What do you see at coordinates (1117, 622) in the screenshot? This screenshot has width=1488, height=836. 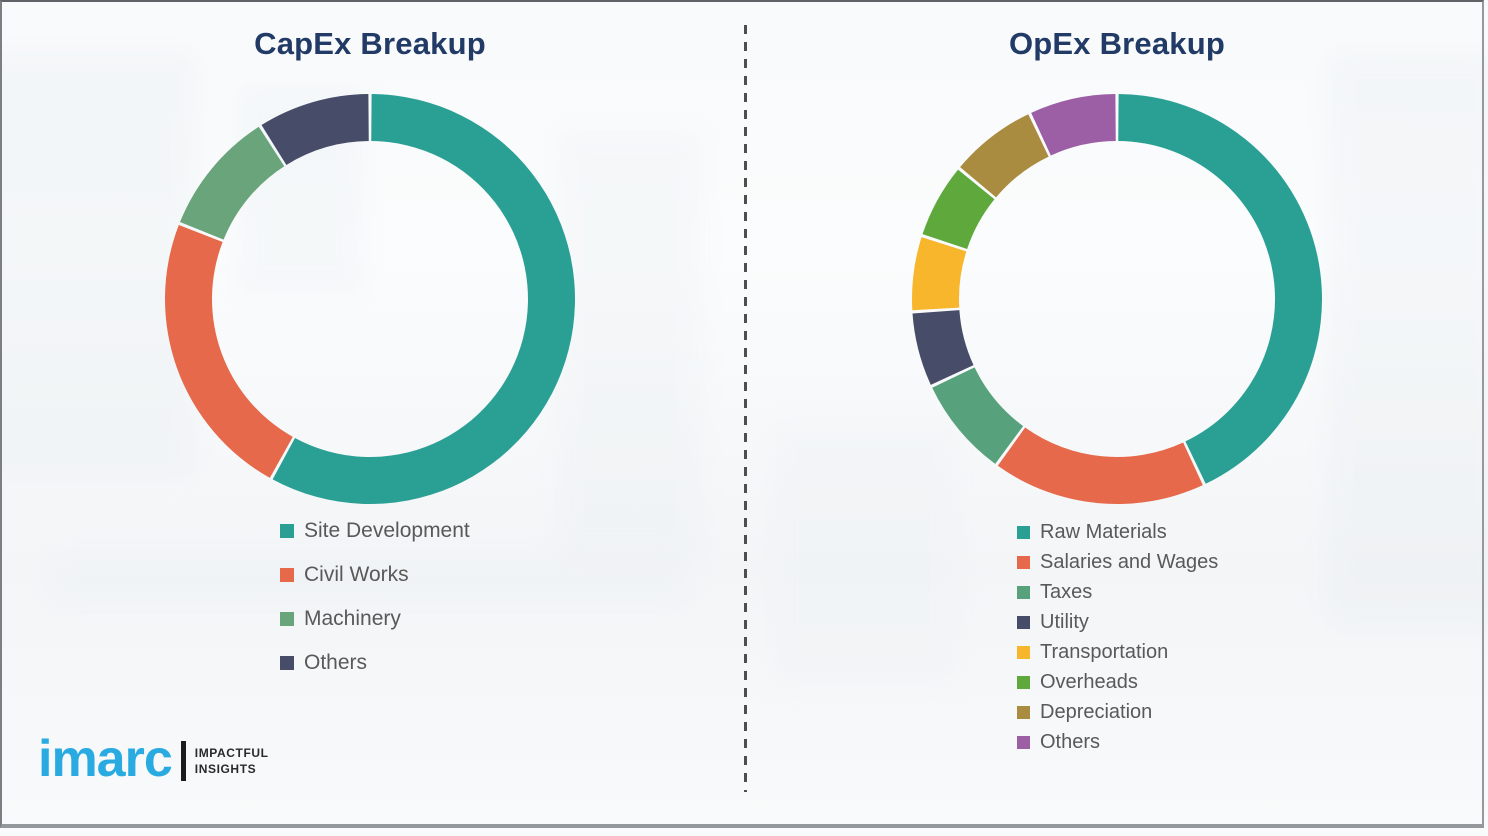 I see `legend-item-utility: Utility` at bounding box center [1117, 622].